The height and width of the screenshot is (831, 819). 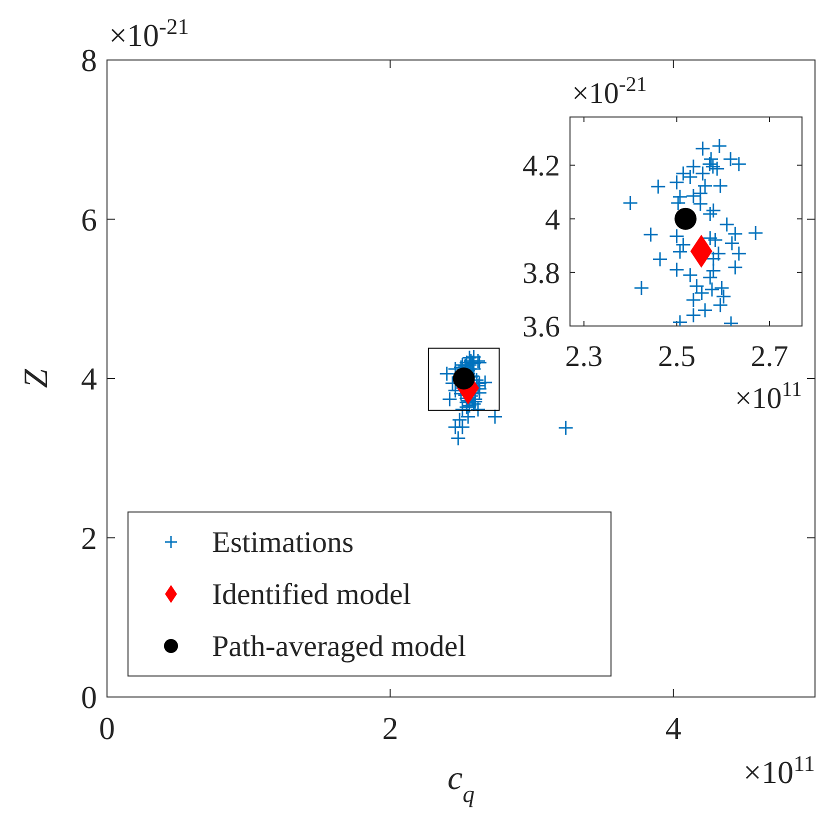 What do you see at coordinates (779, 770) in the screenshot?
I see `text: ×10$^{11}$` at bounding box center [779, 770].